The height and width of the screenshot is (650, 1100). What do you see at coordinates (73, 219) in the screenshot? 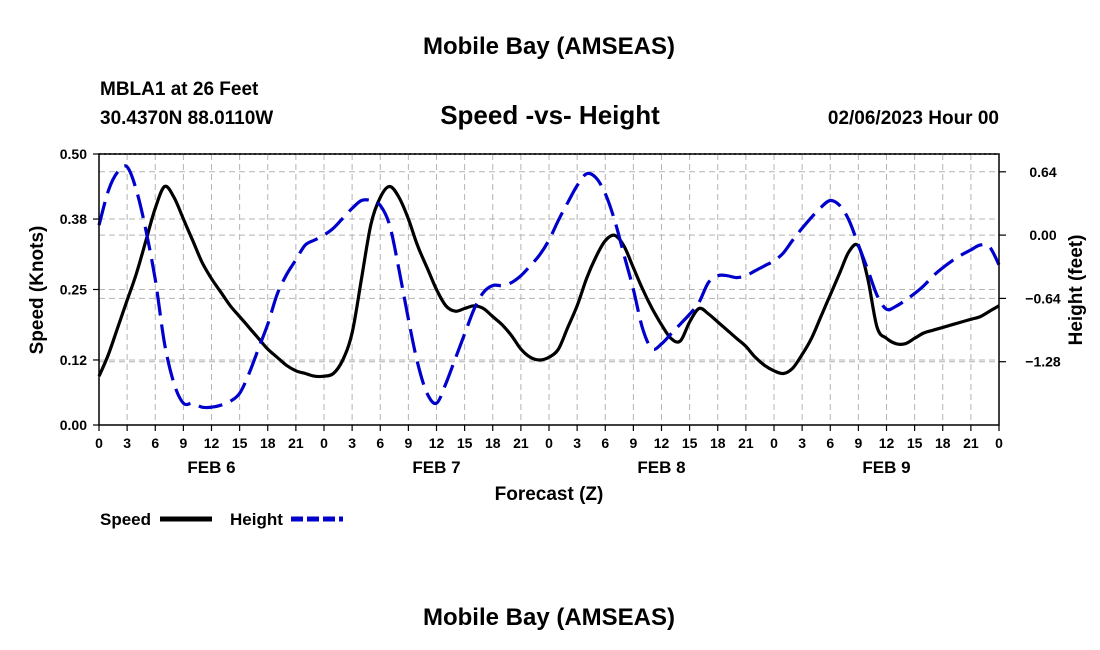
I see `y-tick-label: 0.38` at bounding box center [73, 219].